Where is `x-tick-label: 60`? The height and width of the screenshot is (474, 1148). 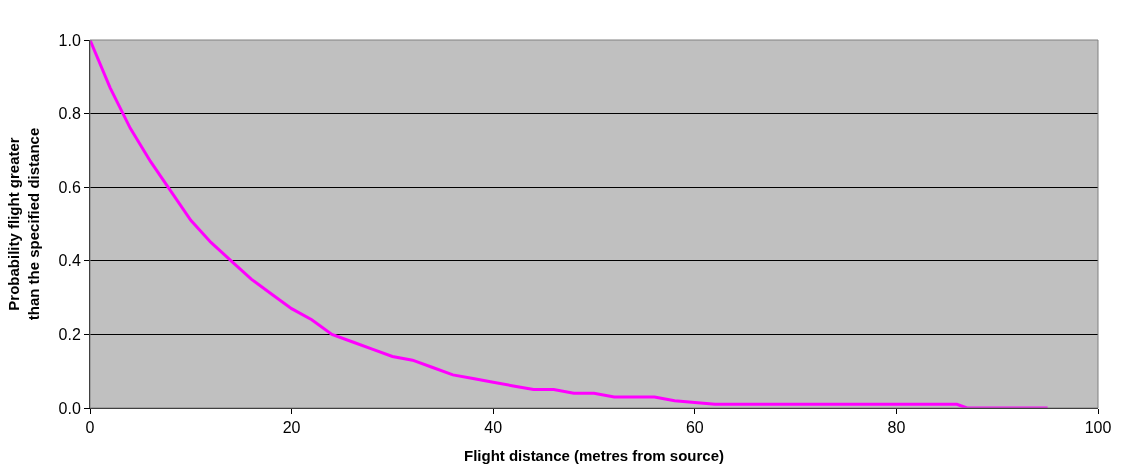 x-tick-label: 60 is located at coordinates (694, 428).